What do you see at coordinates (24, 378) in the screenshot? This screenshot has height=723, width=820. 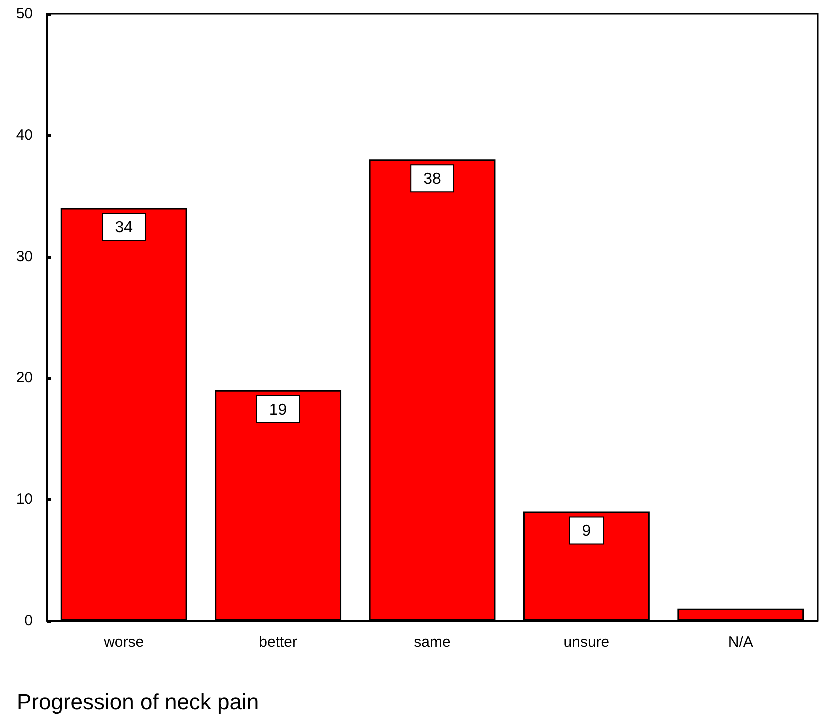 I see `y-tick-label: 20` at bounding box center [24, 378].